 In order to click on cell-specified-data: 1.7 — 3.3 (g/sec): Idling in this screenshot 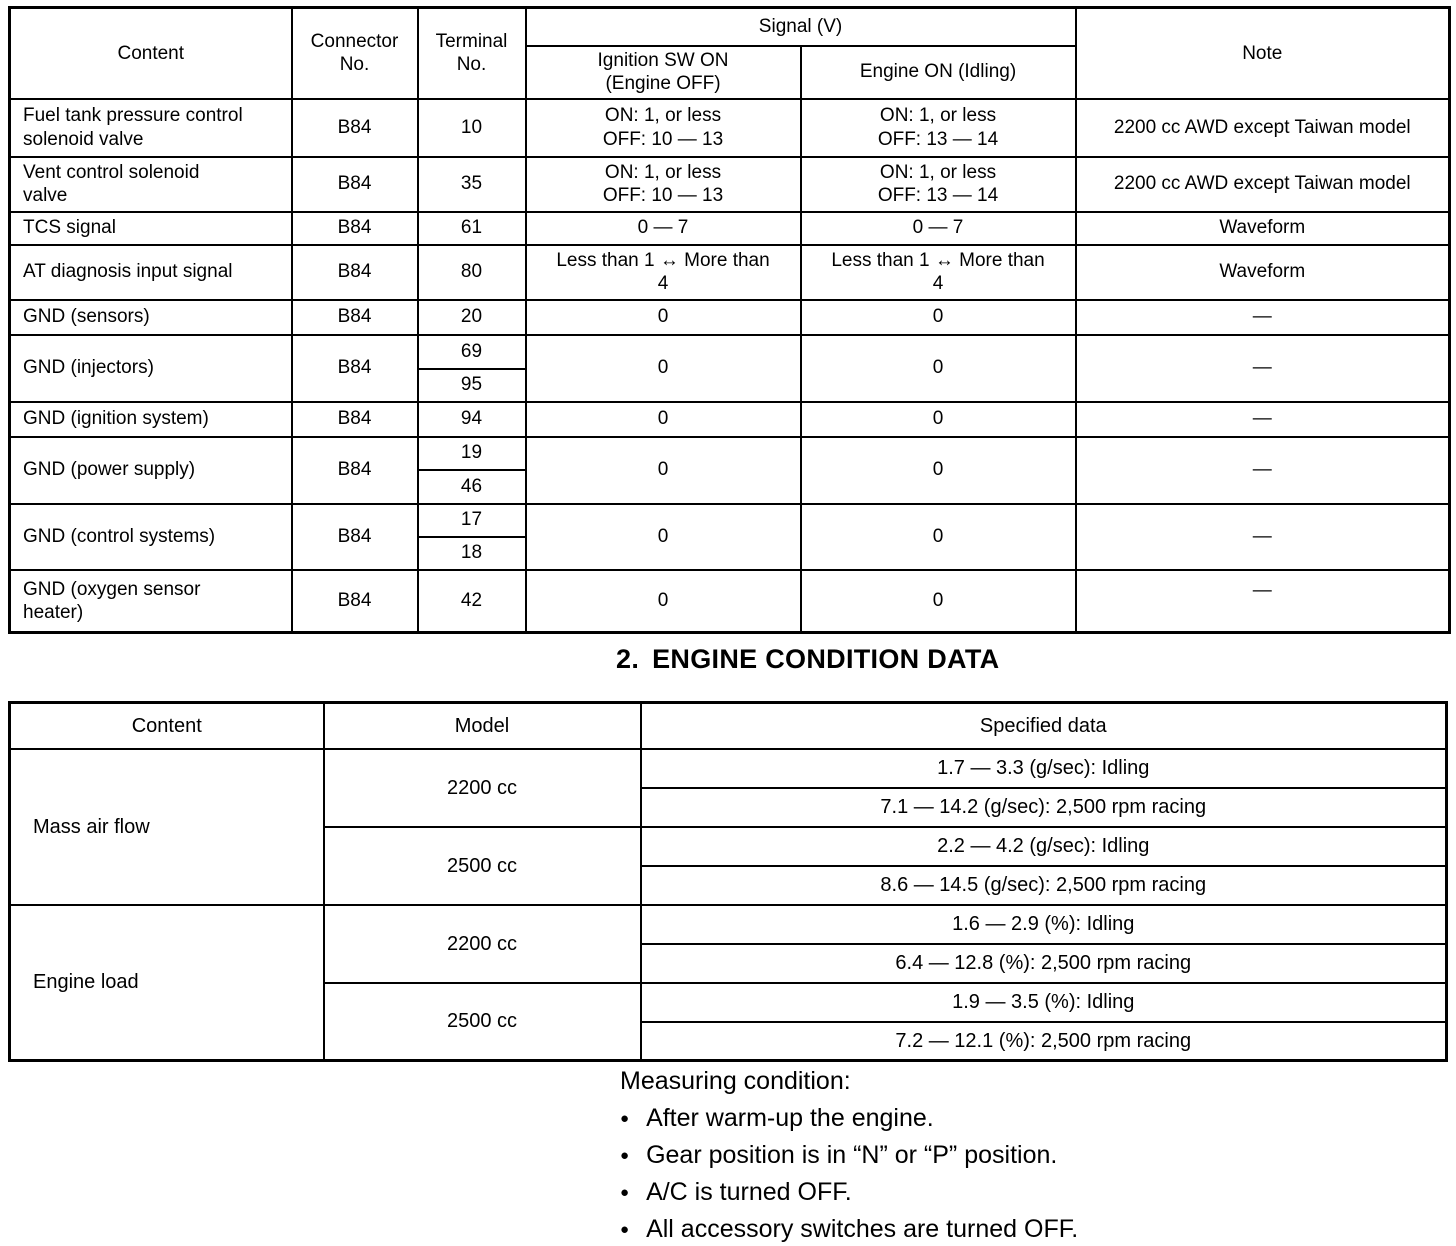, I will do `click(1043, 768)`.